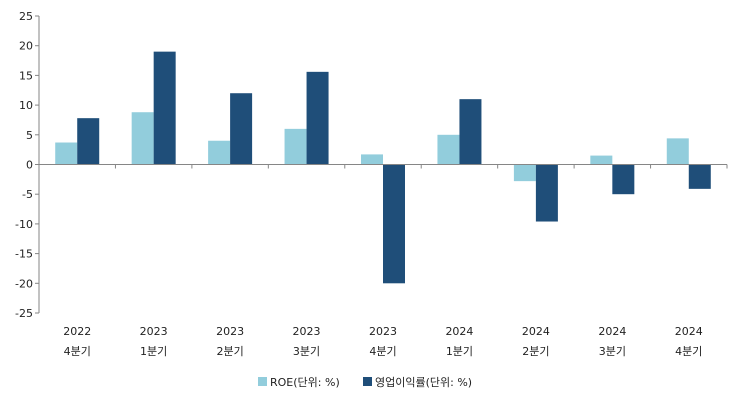 Image resolution: width=743 pixels, height=403 pixels. What do you see at coordinates (26, 16) in the screenshot?
I see `y-tick-label: 25` at bounding box center [26, 16].